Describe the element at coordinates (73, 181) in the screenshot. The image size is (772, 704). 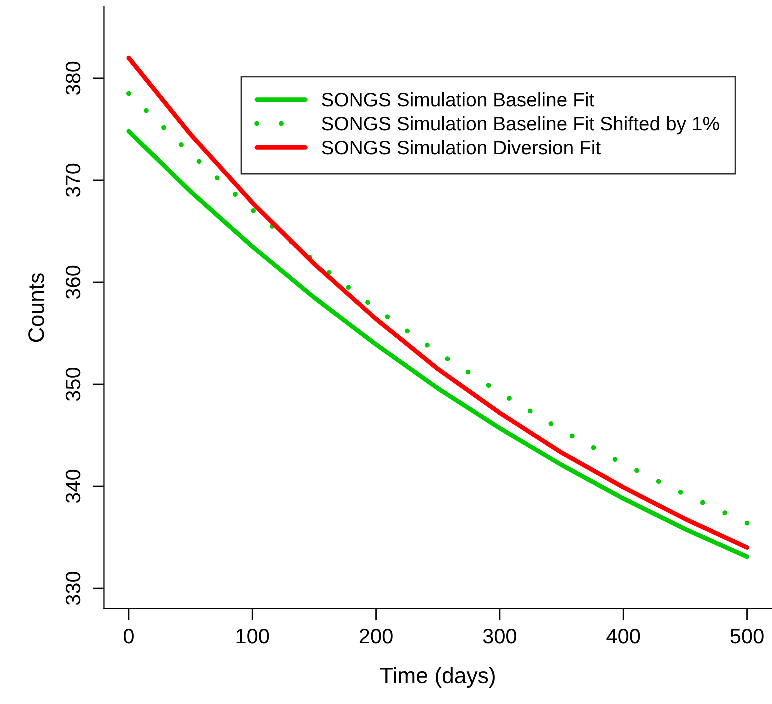
I see `y-tick-label: 370` at that location.